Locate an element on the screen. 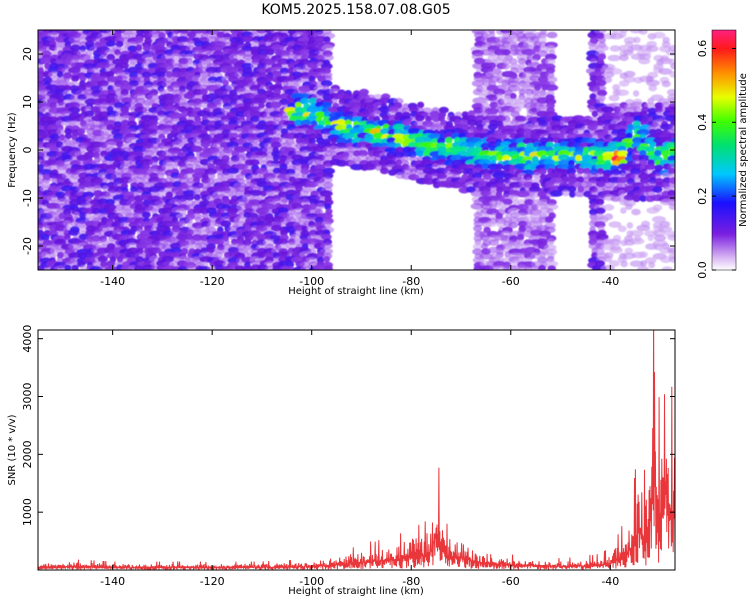 The image size is (750, 600). heatmap-x-label: Height of straight line (km) is located at coordinates (356, 291).